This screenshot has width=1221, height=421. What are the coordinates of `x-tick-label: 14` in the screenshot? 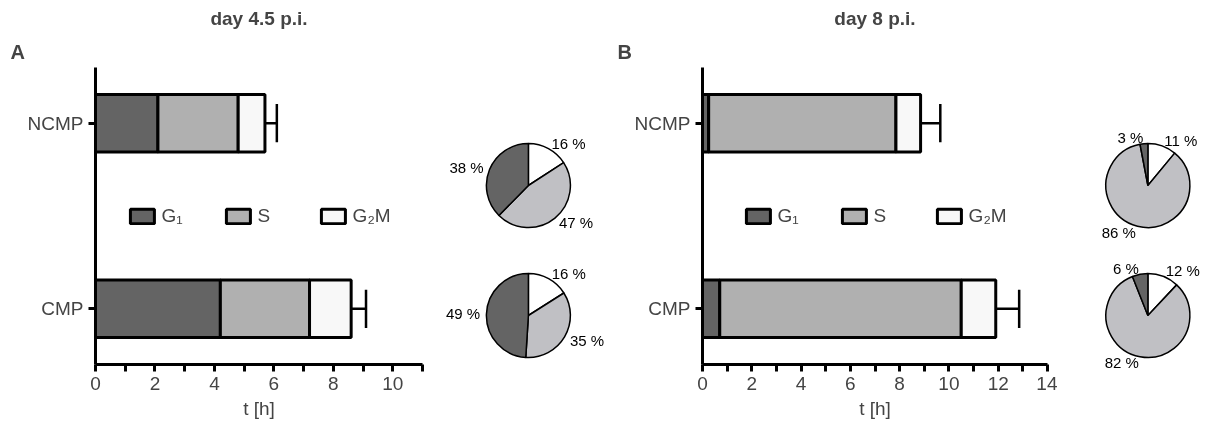 It's located at (1047, 383).